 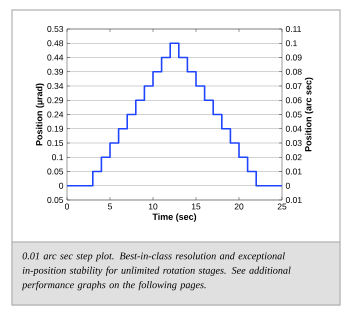 I want to click on x-tick-label: 0, so click(x=67, y=207).